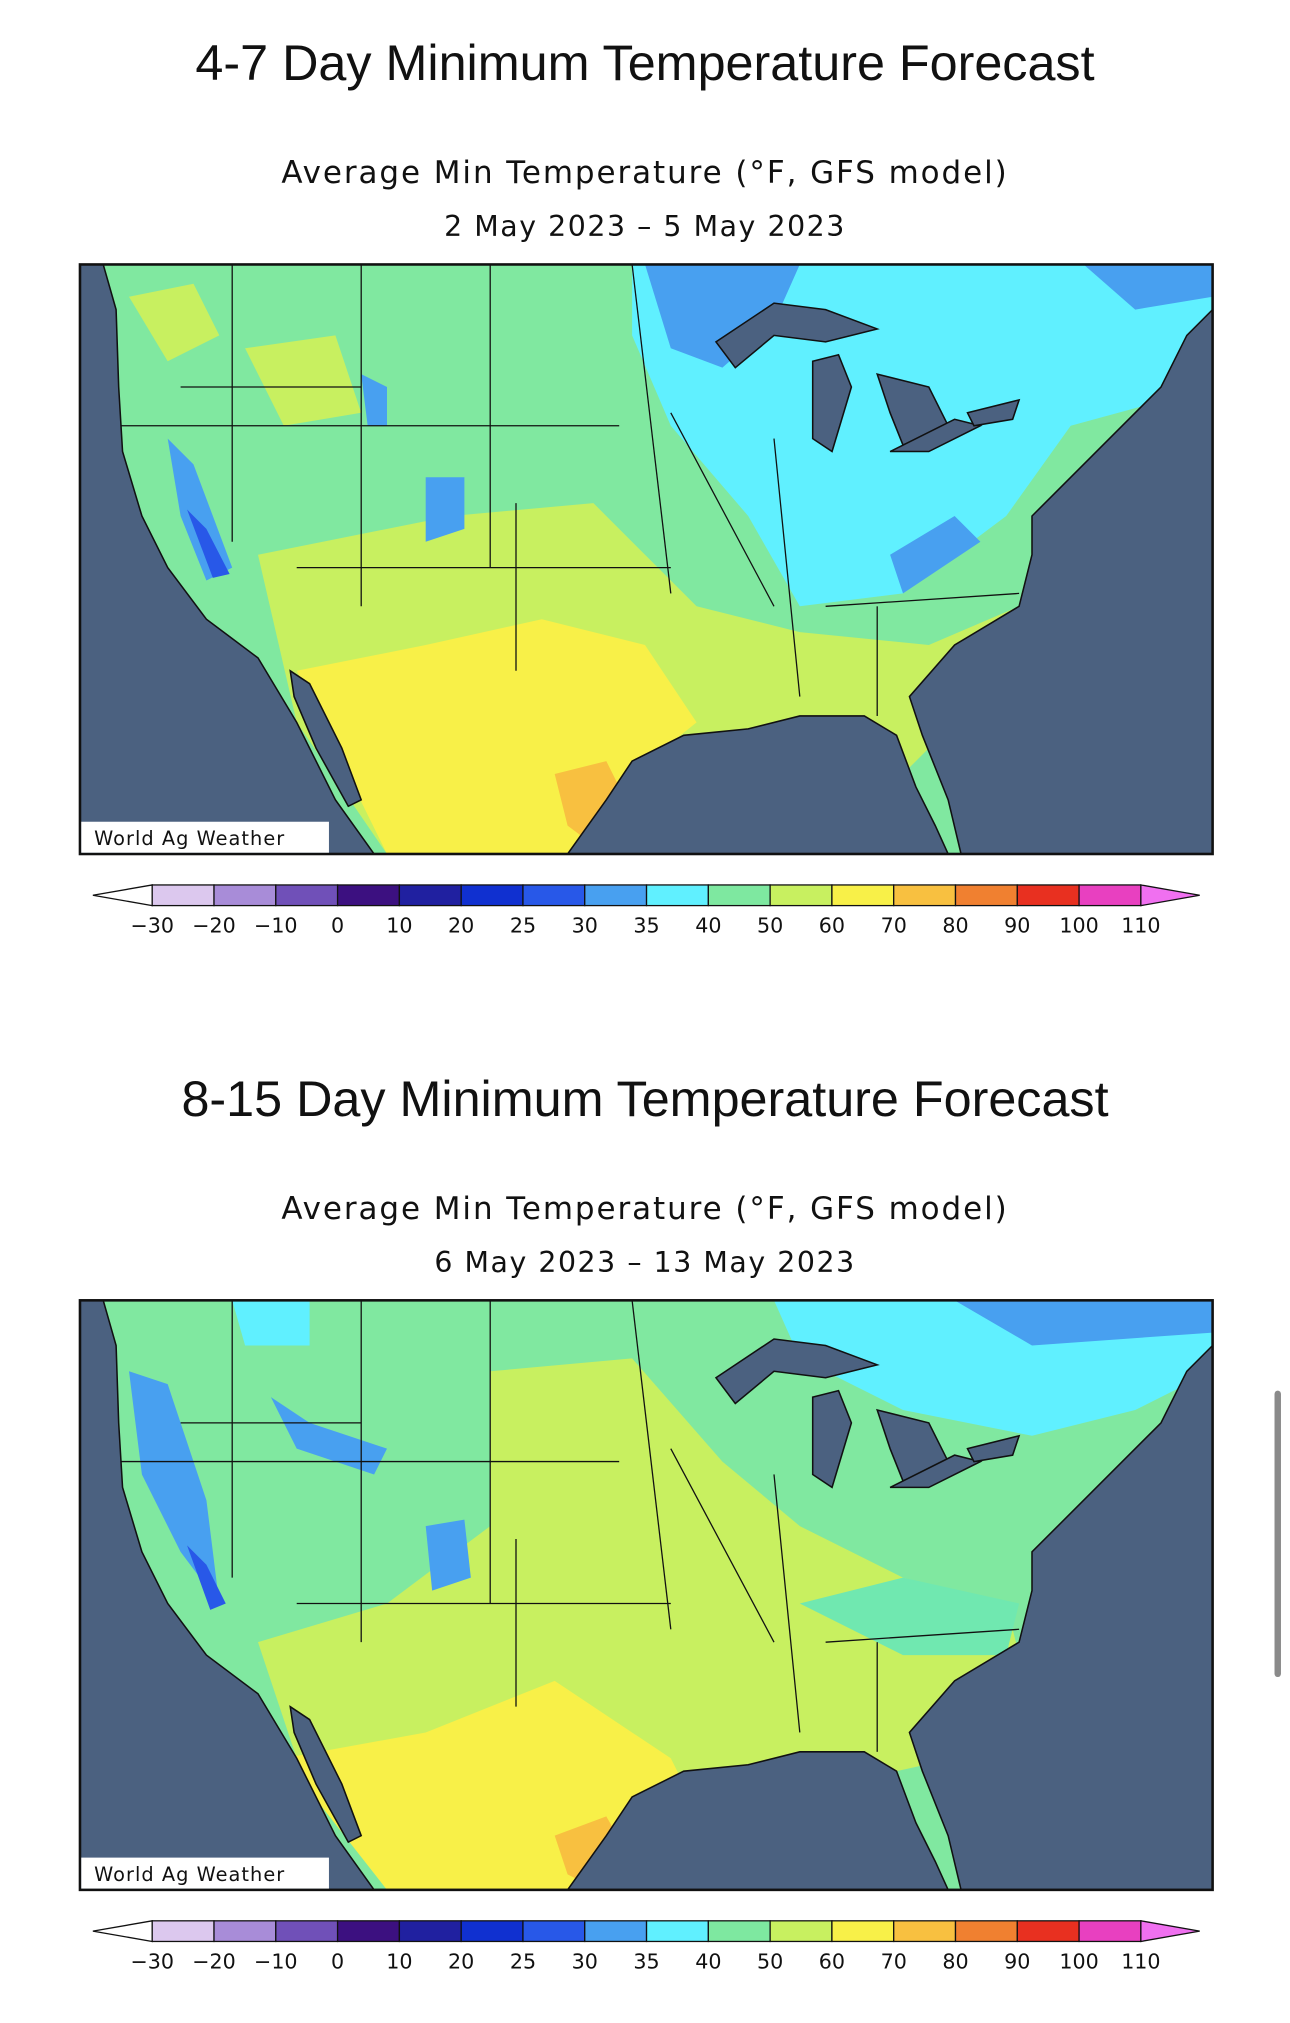 The height and width of the screenshot is (2023, 1290). What do you see at coordinates (152, 1962) in the screenshot?
I see `scale-label: −30` at bounding box center [152, 1962].